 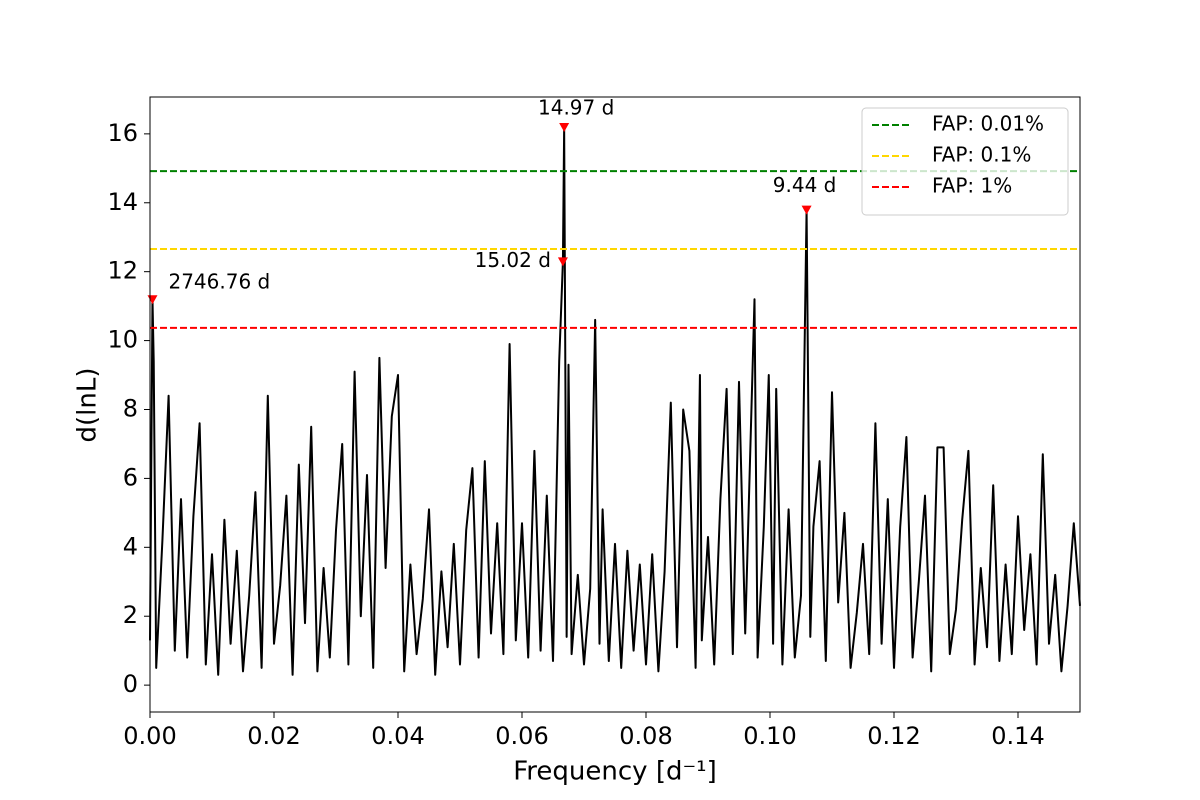 I want to click on y-tick-label: 12, so click(x=122, y=271).